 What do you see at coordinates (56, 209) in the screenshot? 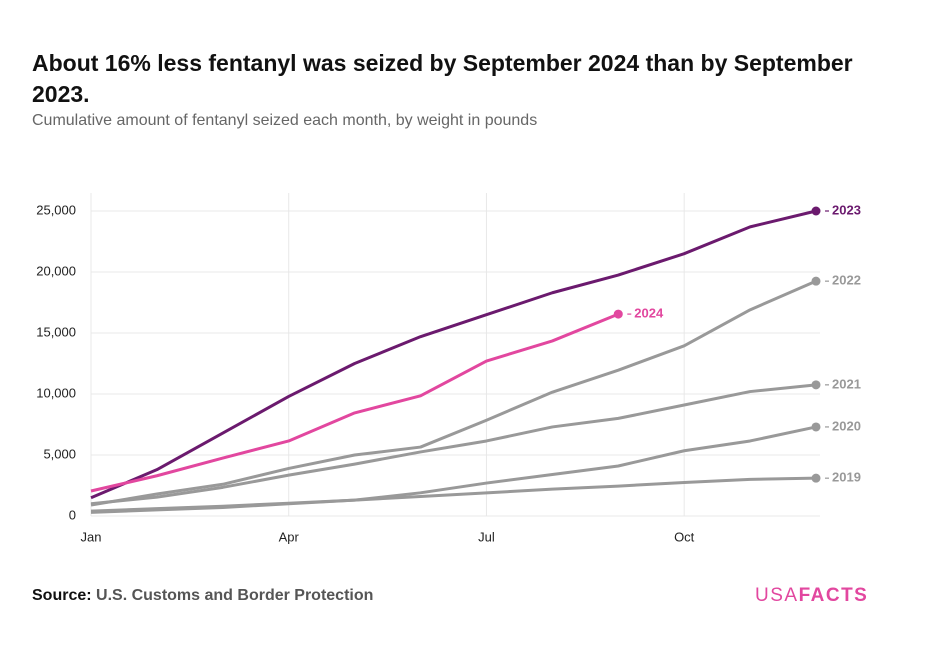
I see `y-tick-label: 25,000` at bounding box center [56, 209].